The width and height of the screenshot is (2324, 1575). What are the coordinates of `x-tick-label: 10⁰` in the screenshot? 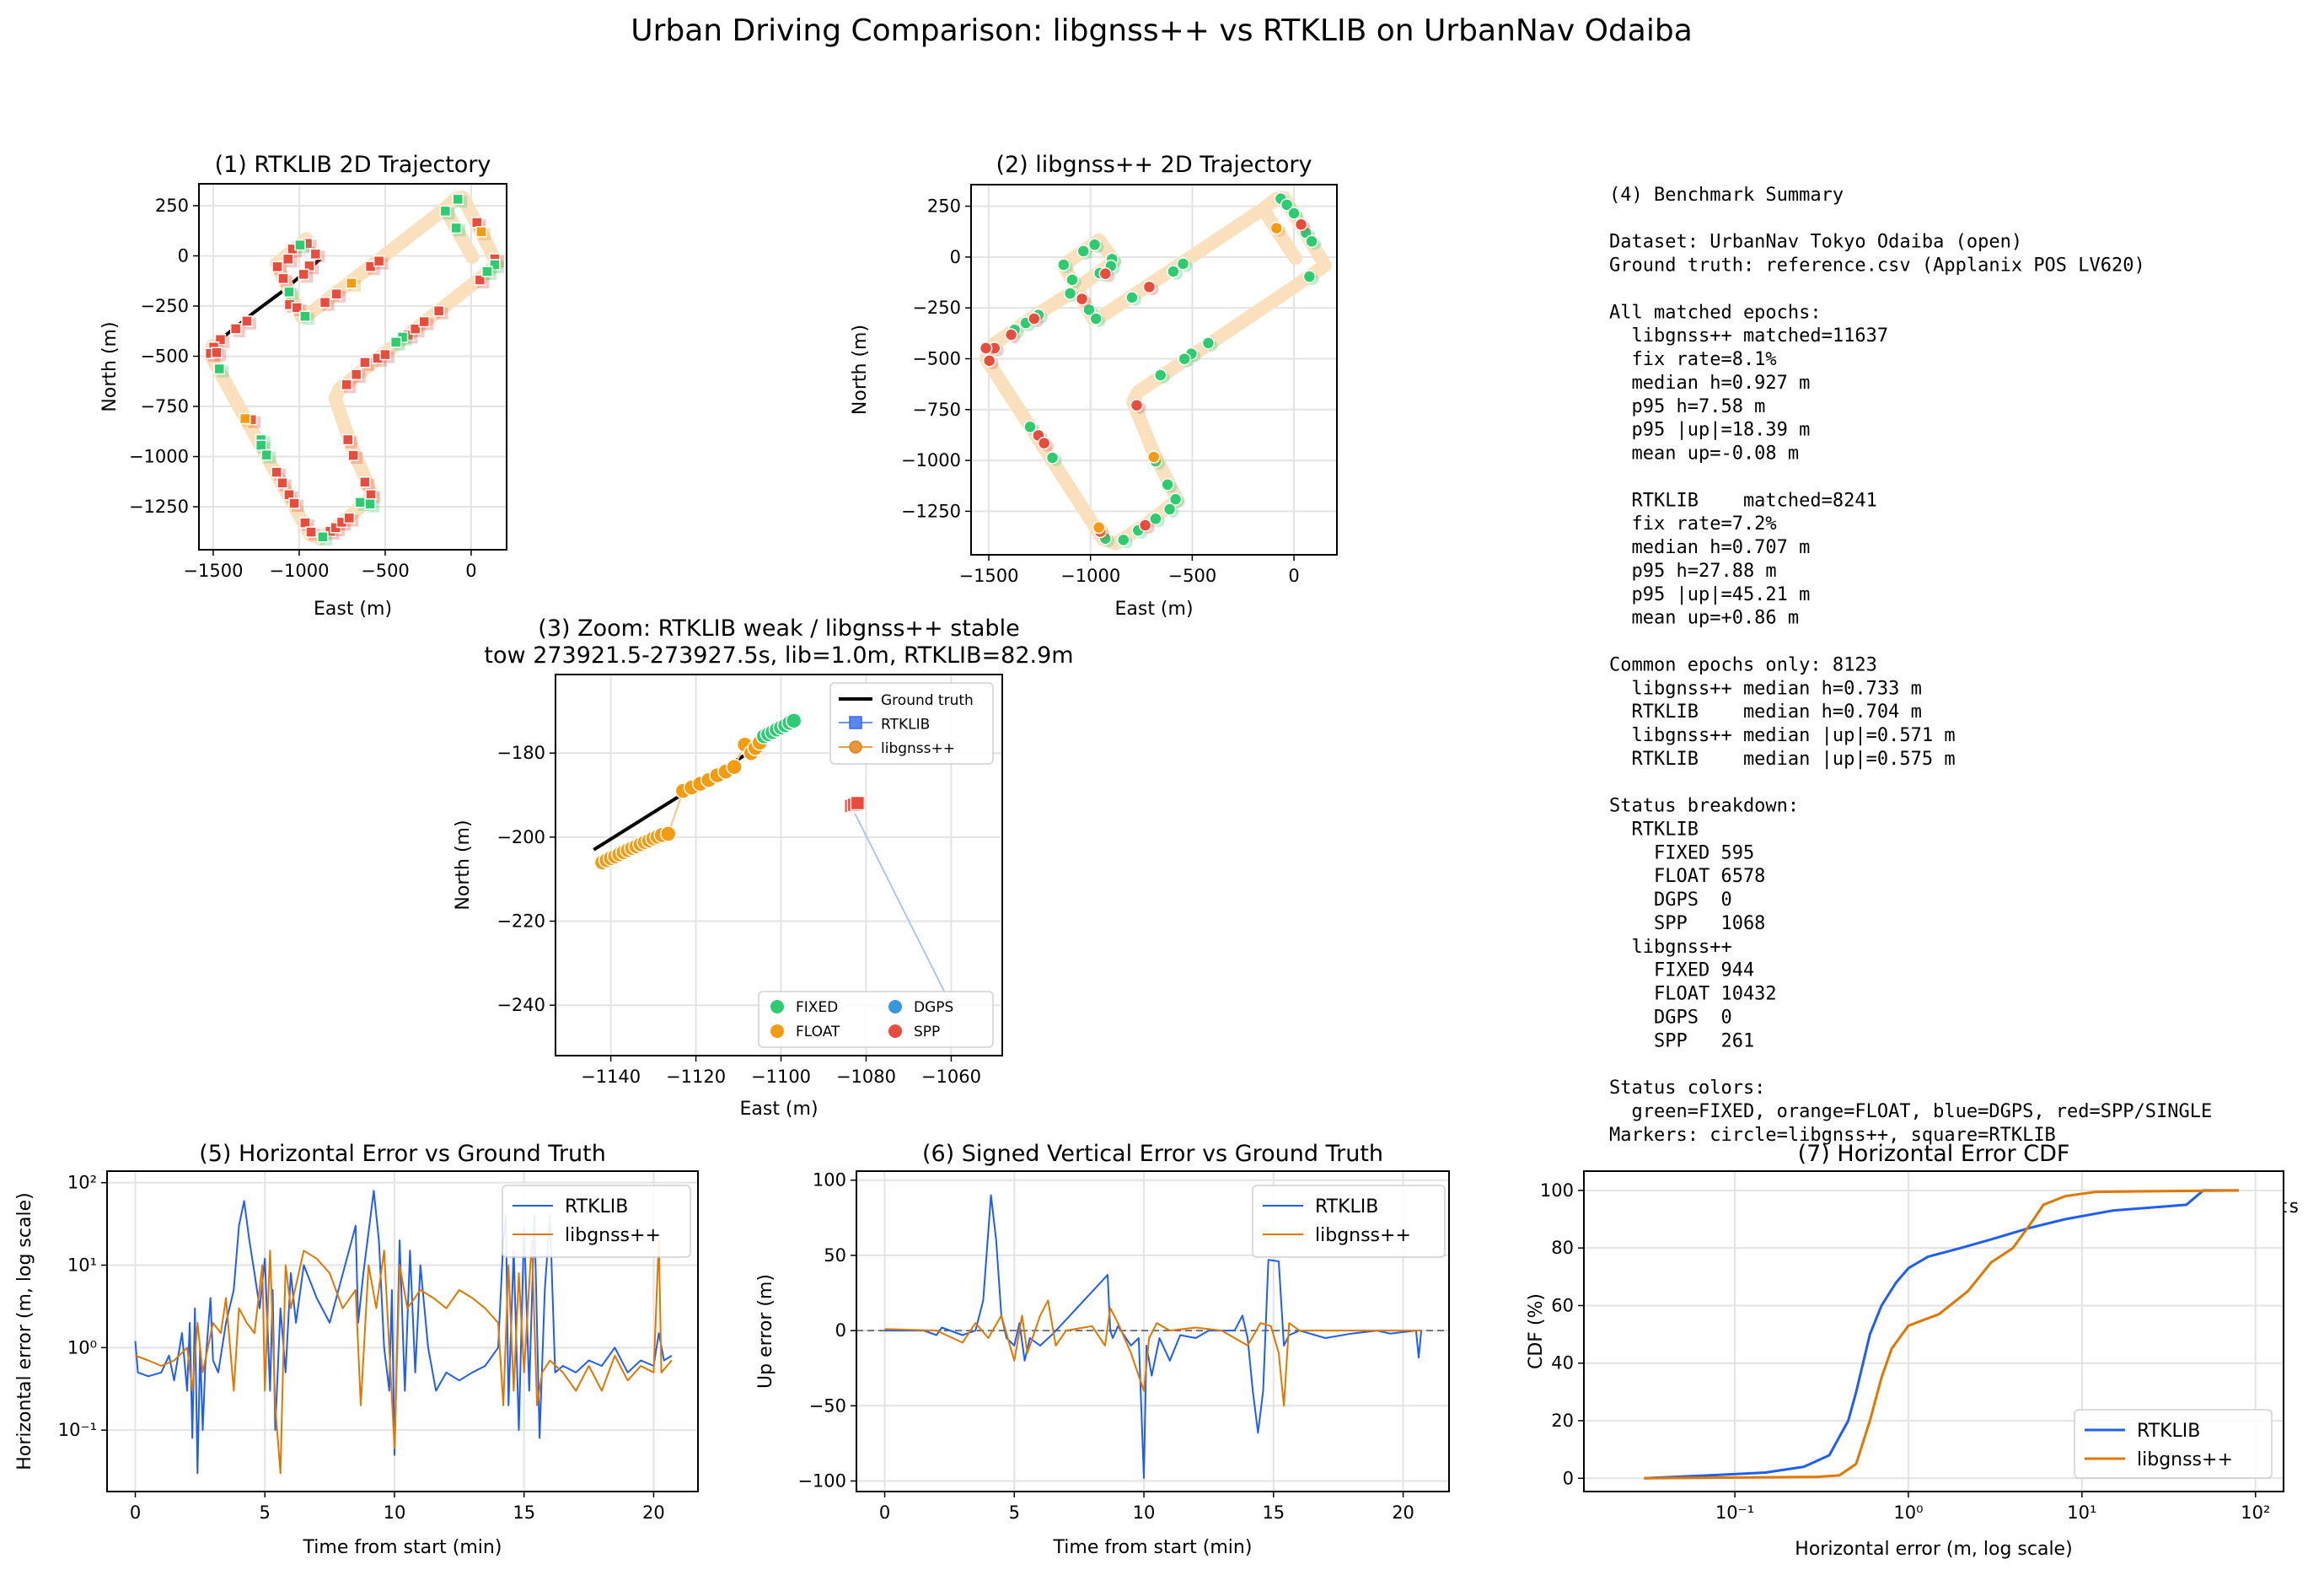 It's located at (1908, 1512).